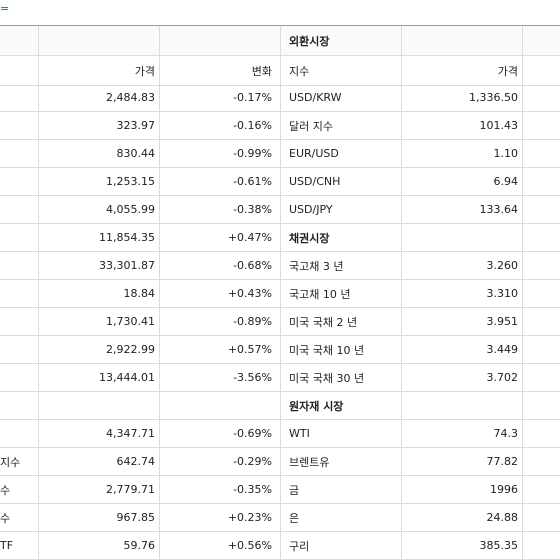 This screenshot has height=560, width=560. What do you see at coordinates (493, 97) in the screenshot?
I see `right-index-price: 1,336.50` at bounding box center [493, 97].